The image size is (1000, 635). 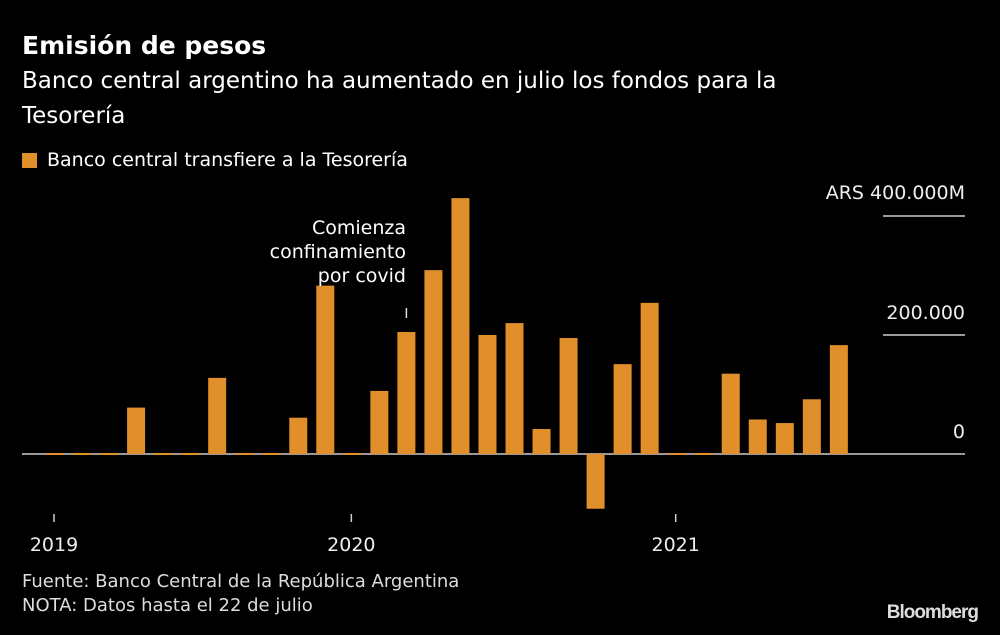 What do you see at coordinates (675, 545) in the screenshot?
I see `x-tick-label-2021: 2021` at bounding box center [675, 545].